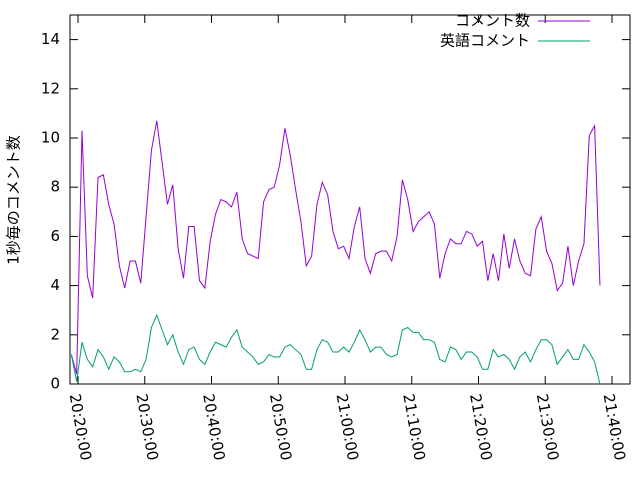  I want to click on x-tick-label: 20:40:00, so click(213, 426).